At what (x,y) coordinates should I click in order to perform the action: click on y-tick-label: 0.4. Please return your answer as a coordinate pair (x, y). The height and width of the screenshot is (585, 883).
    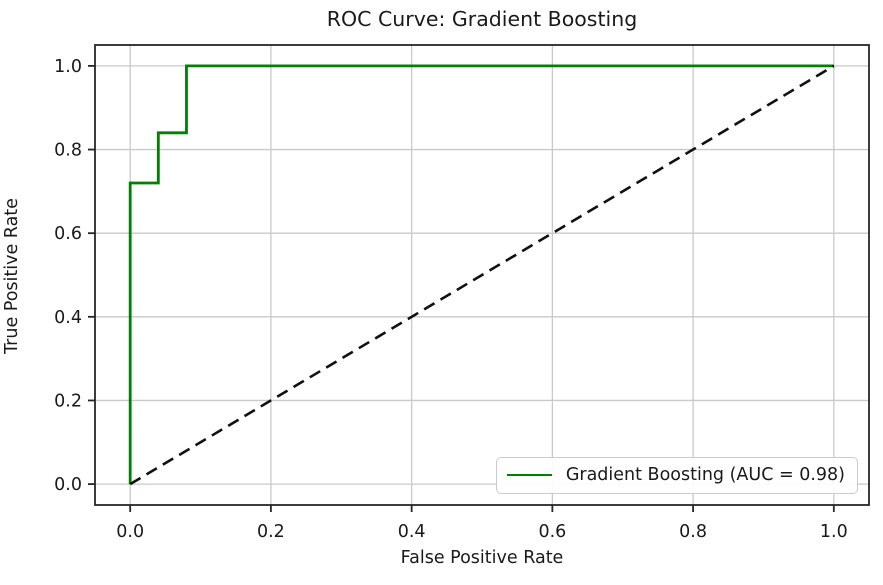
    Looking at the image, I should click on (68, 318).